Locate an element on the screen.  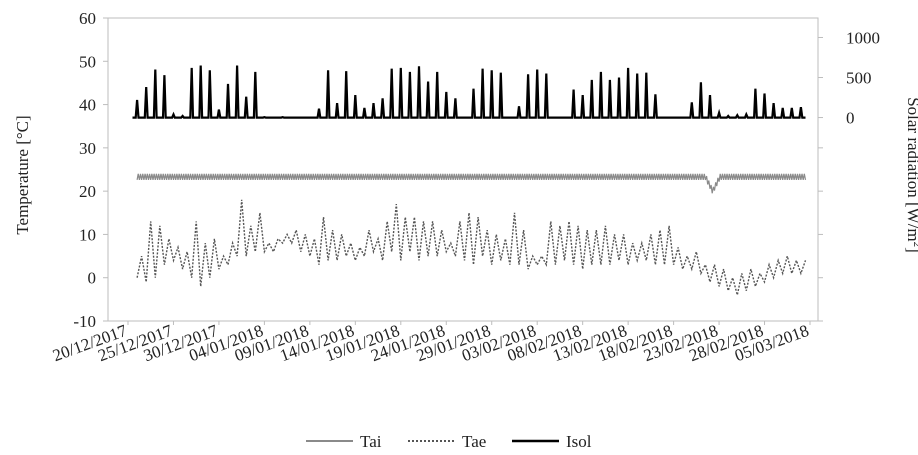
y-axis-label-right-sup: 2 is located at coordinates (914, 245).